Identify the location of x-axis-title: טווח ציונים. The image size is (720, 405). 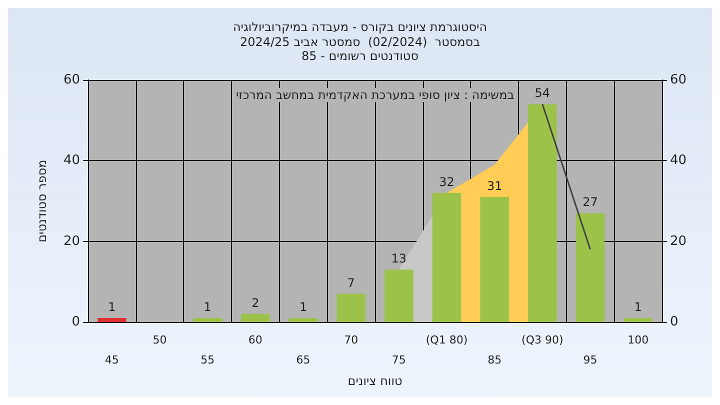
(375, 381).